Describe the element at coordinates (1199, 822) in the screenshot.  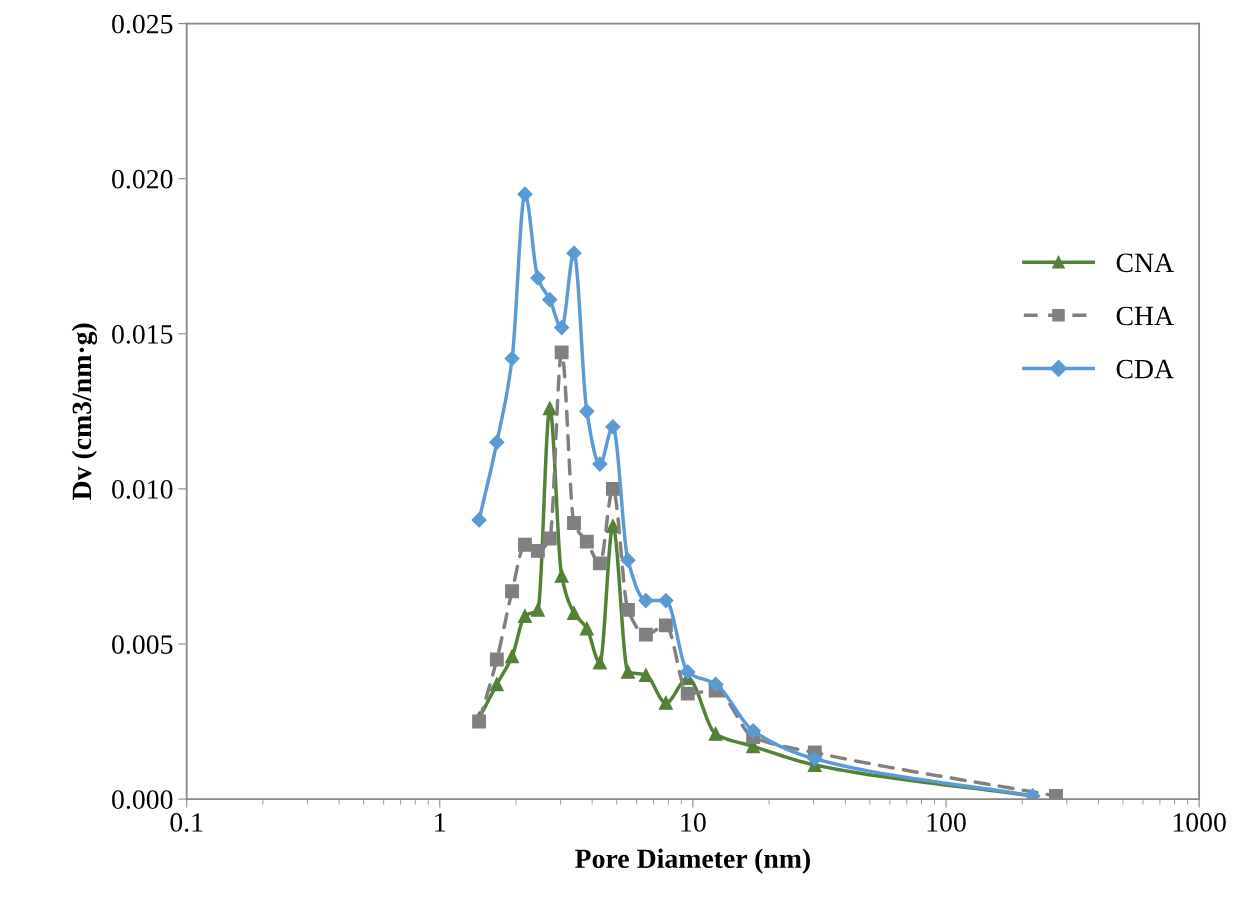
I see `x-tick-label: 1000` at that location.